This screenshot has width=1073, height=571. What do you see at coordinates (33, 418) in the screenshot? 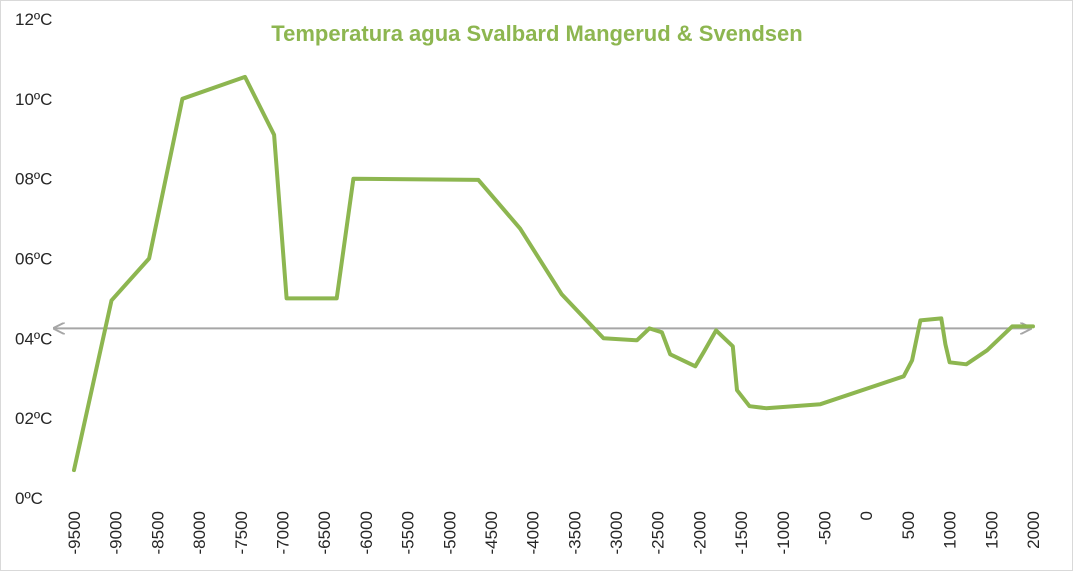
I see `y-tick-label: 02ºC` at bounding box center [33, 418].